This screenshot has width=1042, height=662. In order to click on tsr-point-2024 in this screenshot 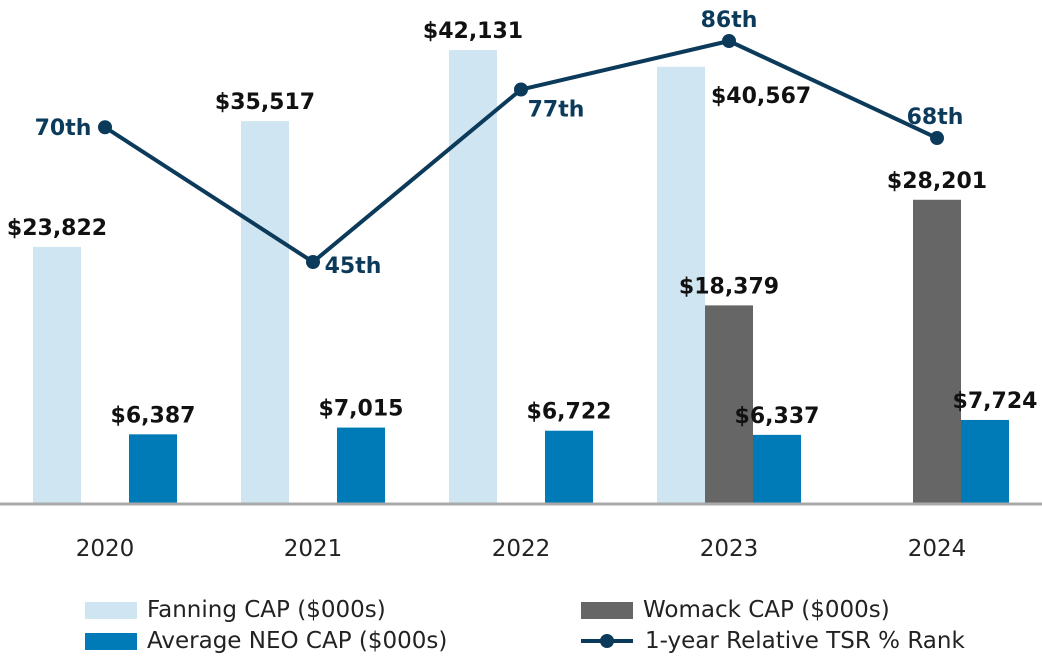, I will do `click(937, 138)`.